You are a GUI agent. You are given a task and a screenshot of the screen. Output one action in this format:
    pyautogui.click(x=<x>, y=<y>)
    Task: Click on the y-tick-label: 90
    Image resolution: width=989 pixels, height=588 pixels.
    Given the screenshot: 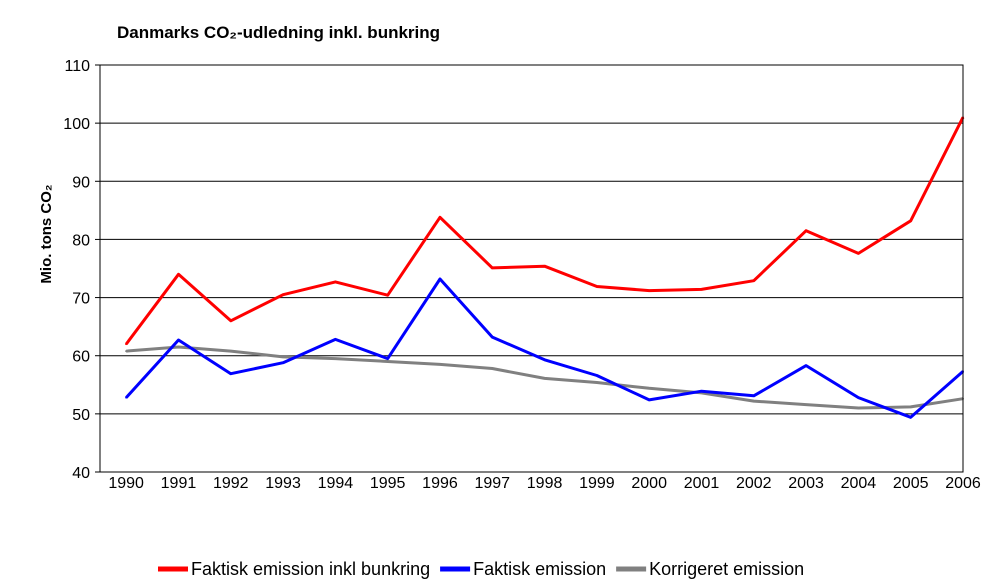 What is the action you would take?
    pyautogui.click(x=81, y=182)
    